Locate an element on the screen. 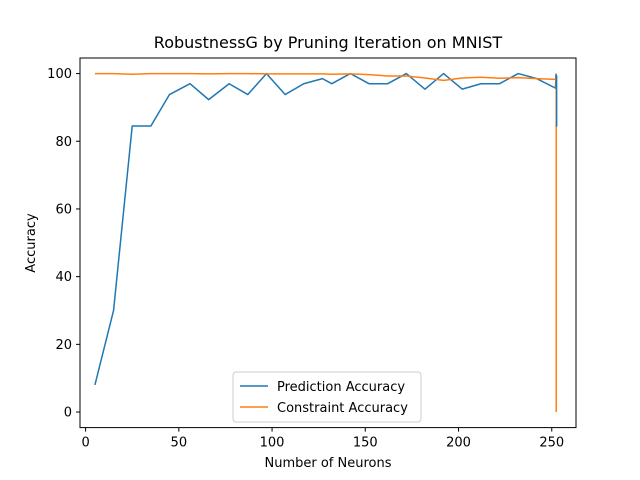  y-tick-label: 0 is located at coordinates (68, 413).